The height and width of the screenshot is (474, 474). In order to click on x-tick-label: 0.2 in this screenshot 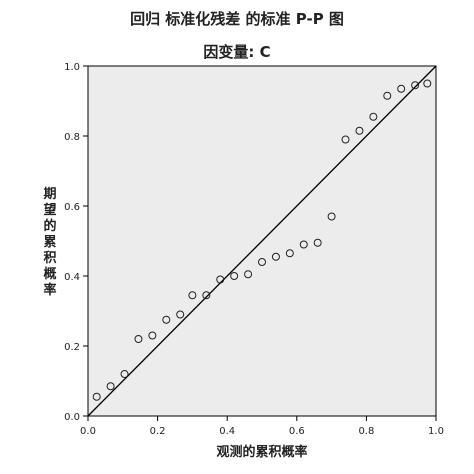, I will do `click(158, 431)`.